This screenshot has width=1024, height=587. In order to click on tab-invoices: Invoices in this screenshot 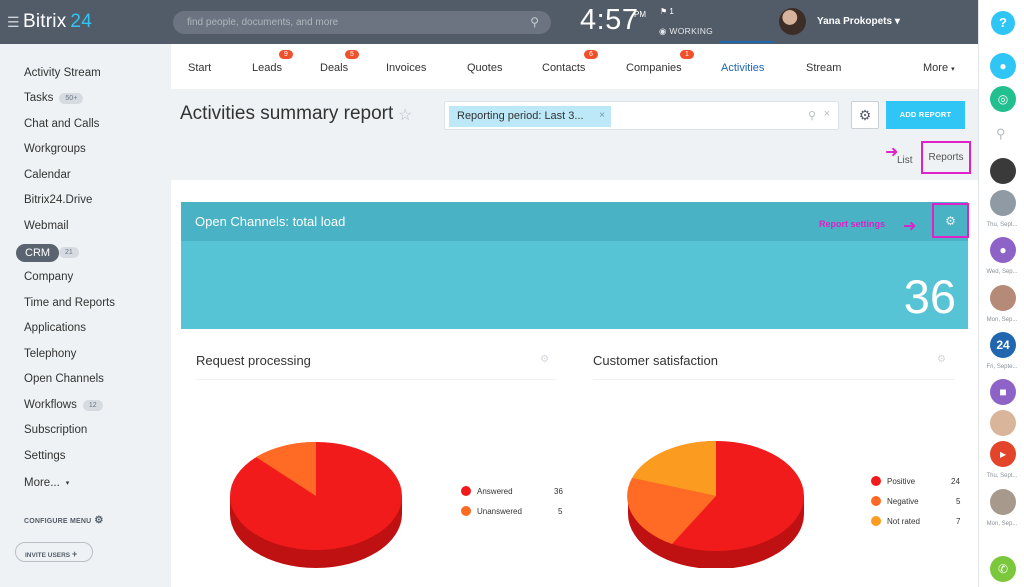, I will do `click(406, 68)`.